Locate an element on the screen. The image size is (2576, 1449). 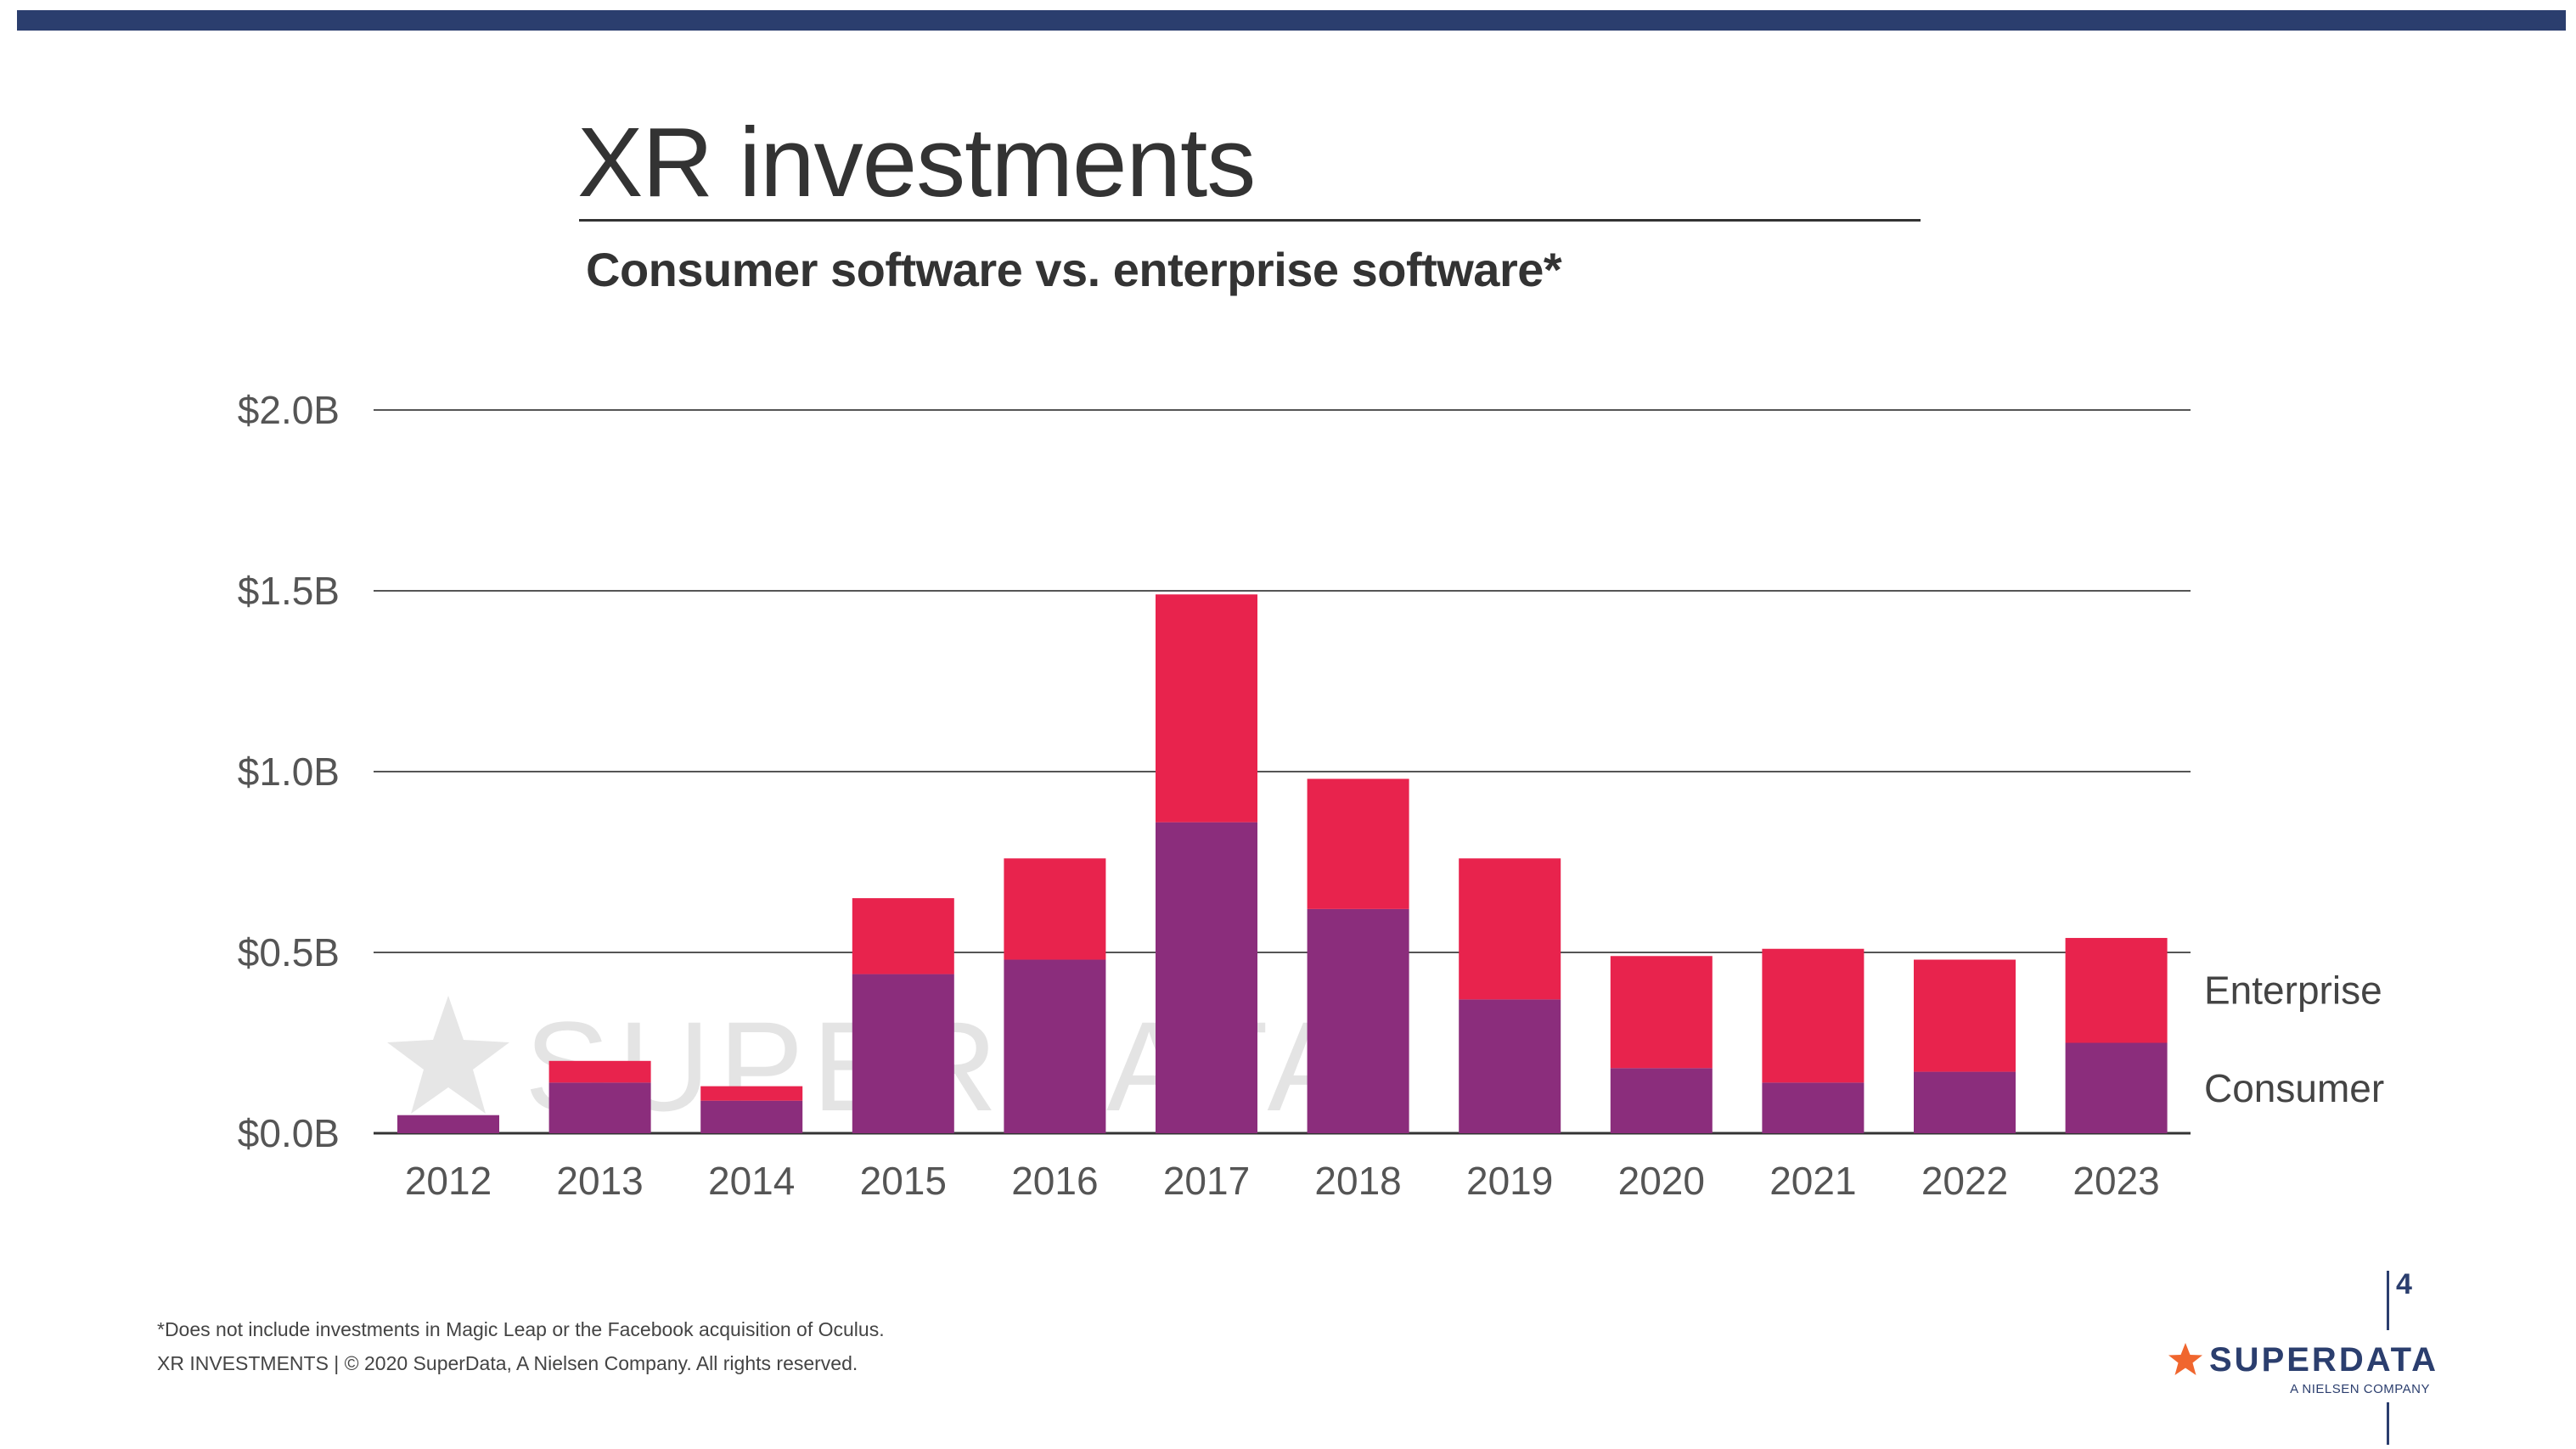
x-tick-label: 2023 is located at coordinates (2116, 1181).